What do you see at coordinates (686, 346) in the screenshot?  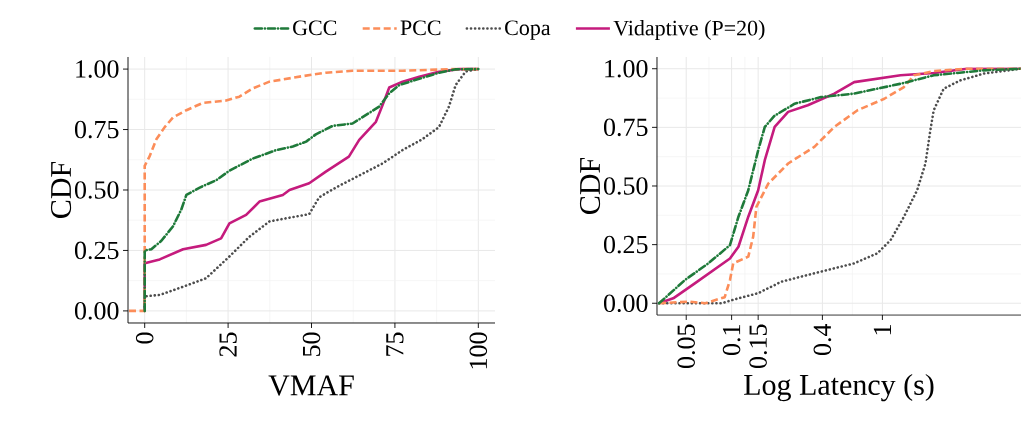 I see `x-tick-label: 0.05` at bounding box center [686, 346].